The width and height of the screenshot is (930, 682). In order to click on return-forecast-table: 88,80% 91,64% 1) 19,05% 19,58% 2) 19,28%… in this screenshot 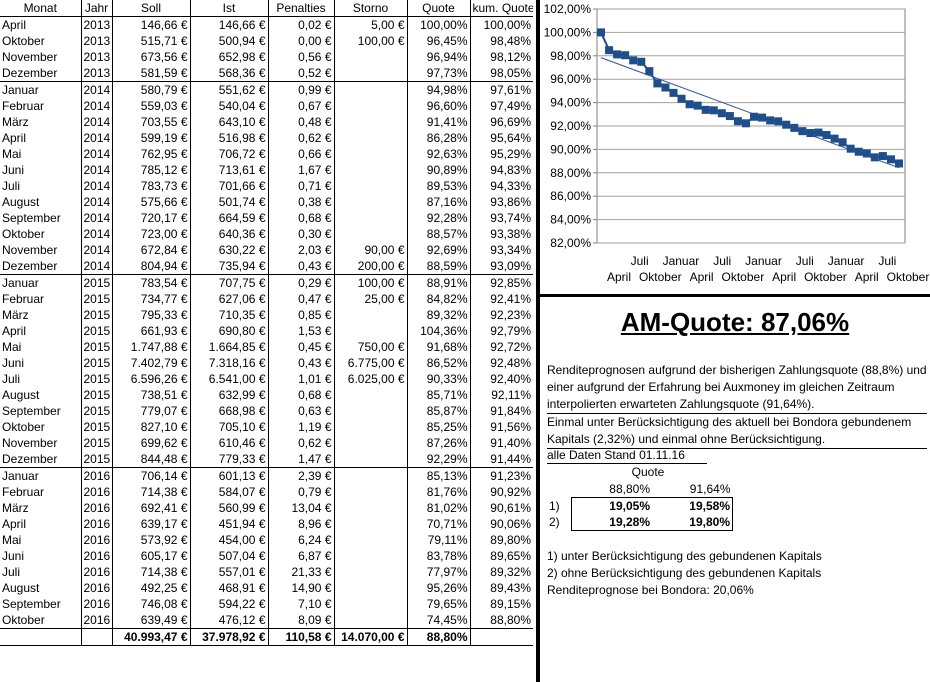, I will do `click(640, 506)`.